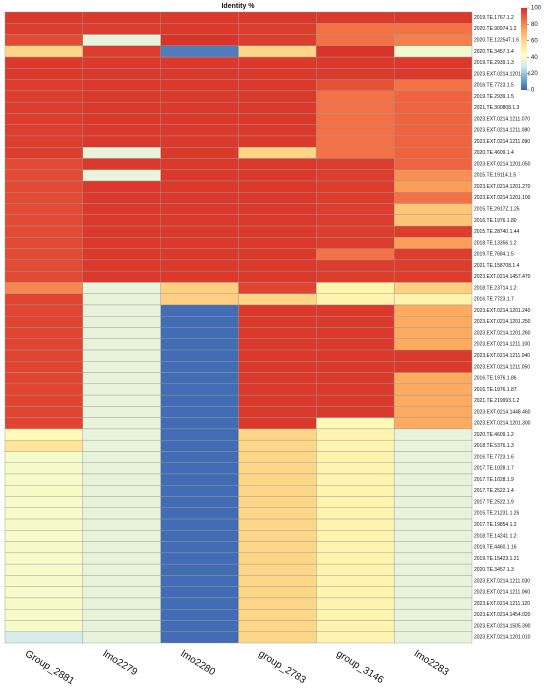  What do you see at coordinates (281, 667) in the screenshot?
I see `column-label: group_2783` at bounding box center [281, 667].